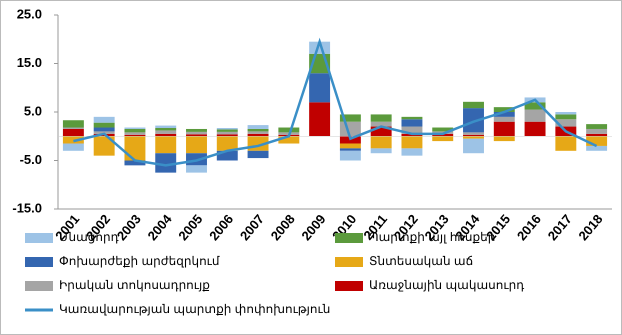 The image size is (622, 335). I want to click on y-tick-label: 15.0, so click(29, 62).